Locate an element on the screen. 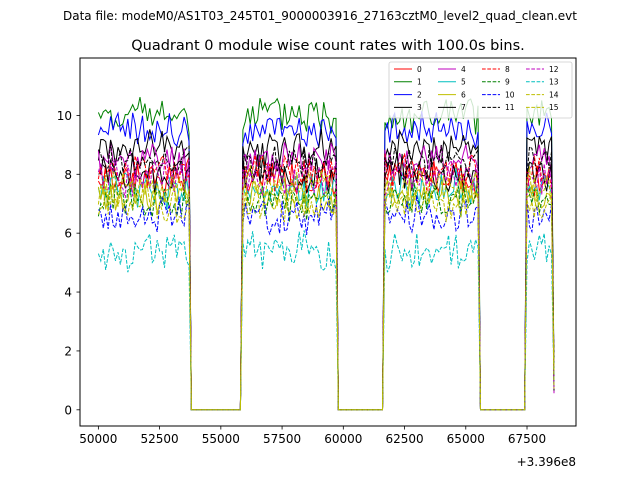 This screenshot has width=640, height=480. x-offset-label: +3.396e8 is located at coordinates (546, 462).